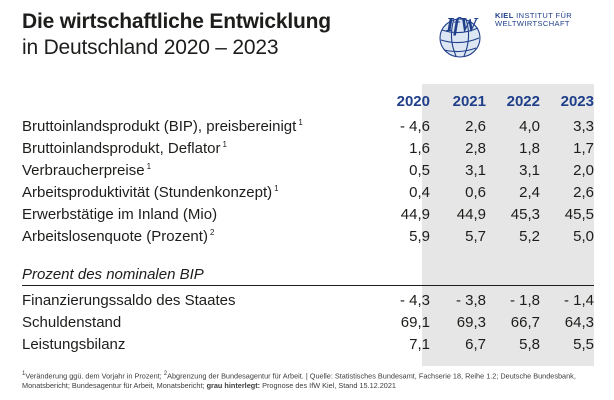 The image size is (614, 400). What do you see at coordinates (233, 386) in the screenshot?
I see `footnote-bold: grau hinterlegt:` at bounding box center [233, 386].